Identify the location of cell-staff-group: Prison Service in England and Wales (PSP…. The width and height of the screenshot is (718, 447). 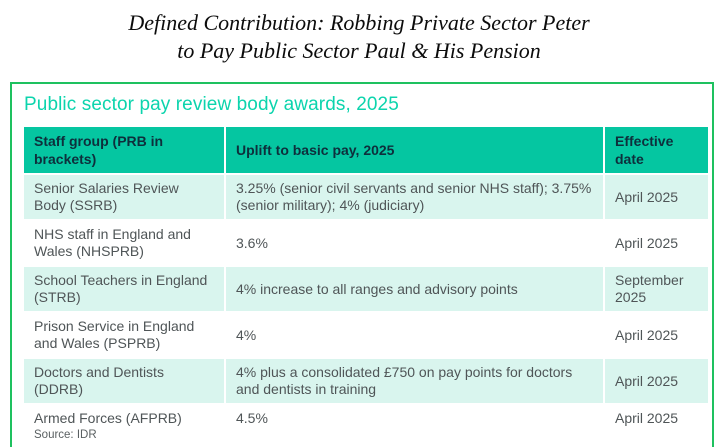
(124, 335).